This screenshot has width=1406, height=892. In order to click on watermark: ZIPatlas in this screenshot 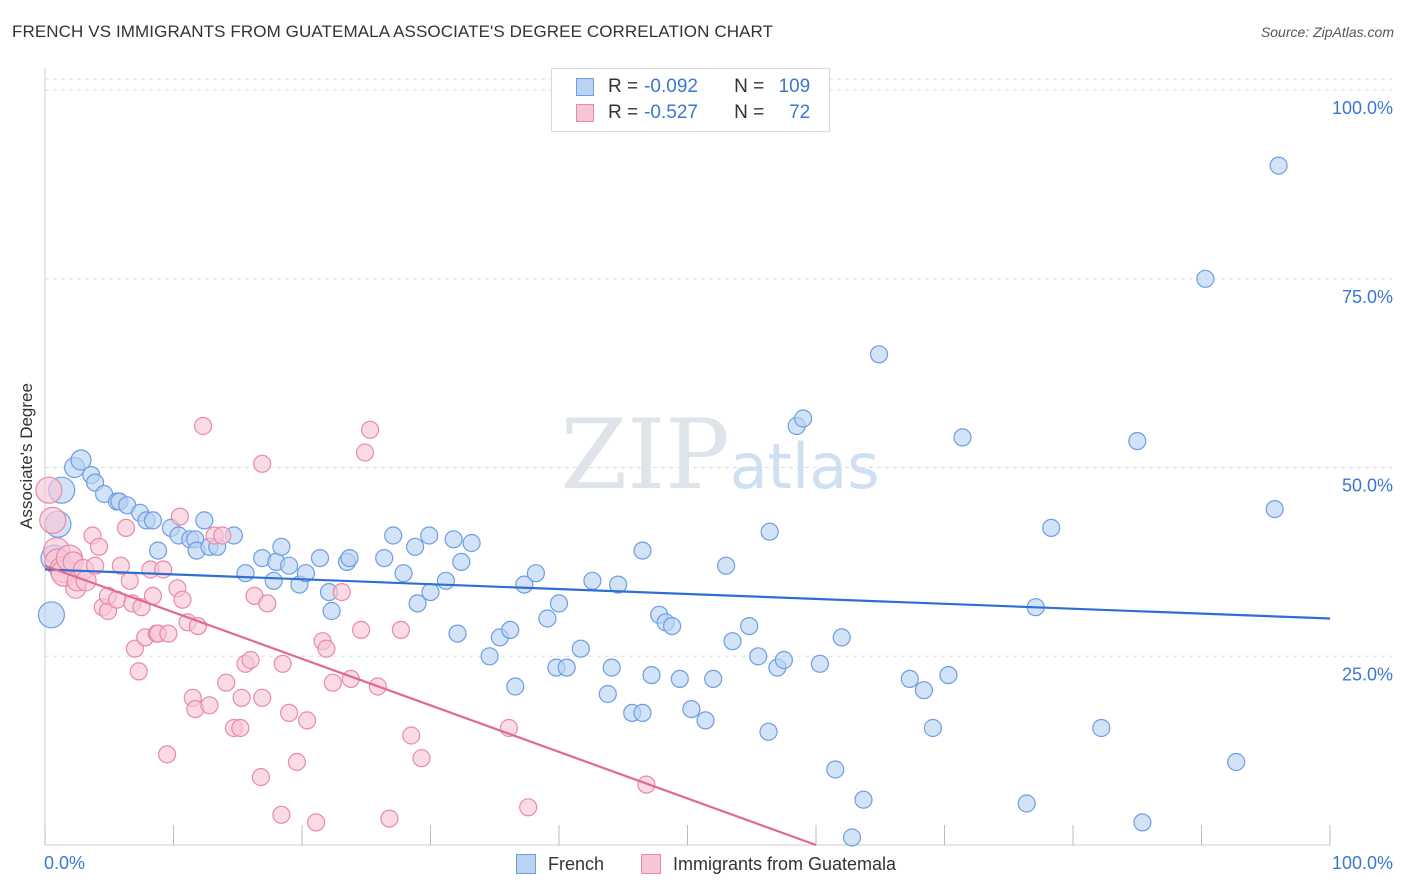, I will do `click(719, 455)`.